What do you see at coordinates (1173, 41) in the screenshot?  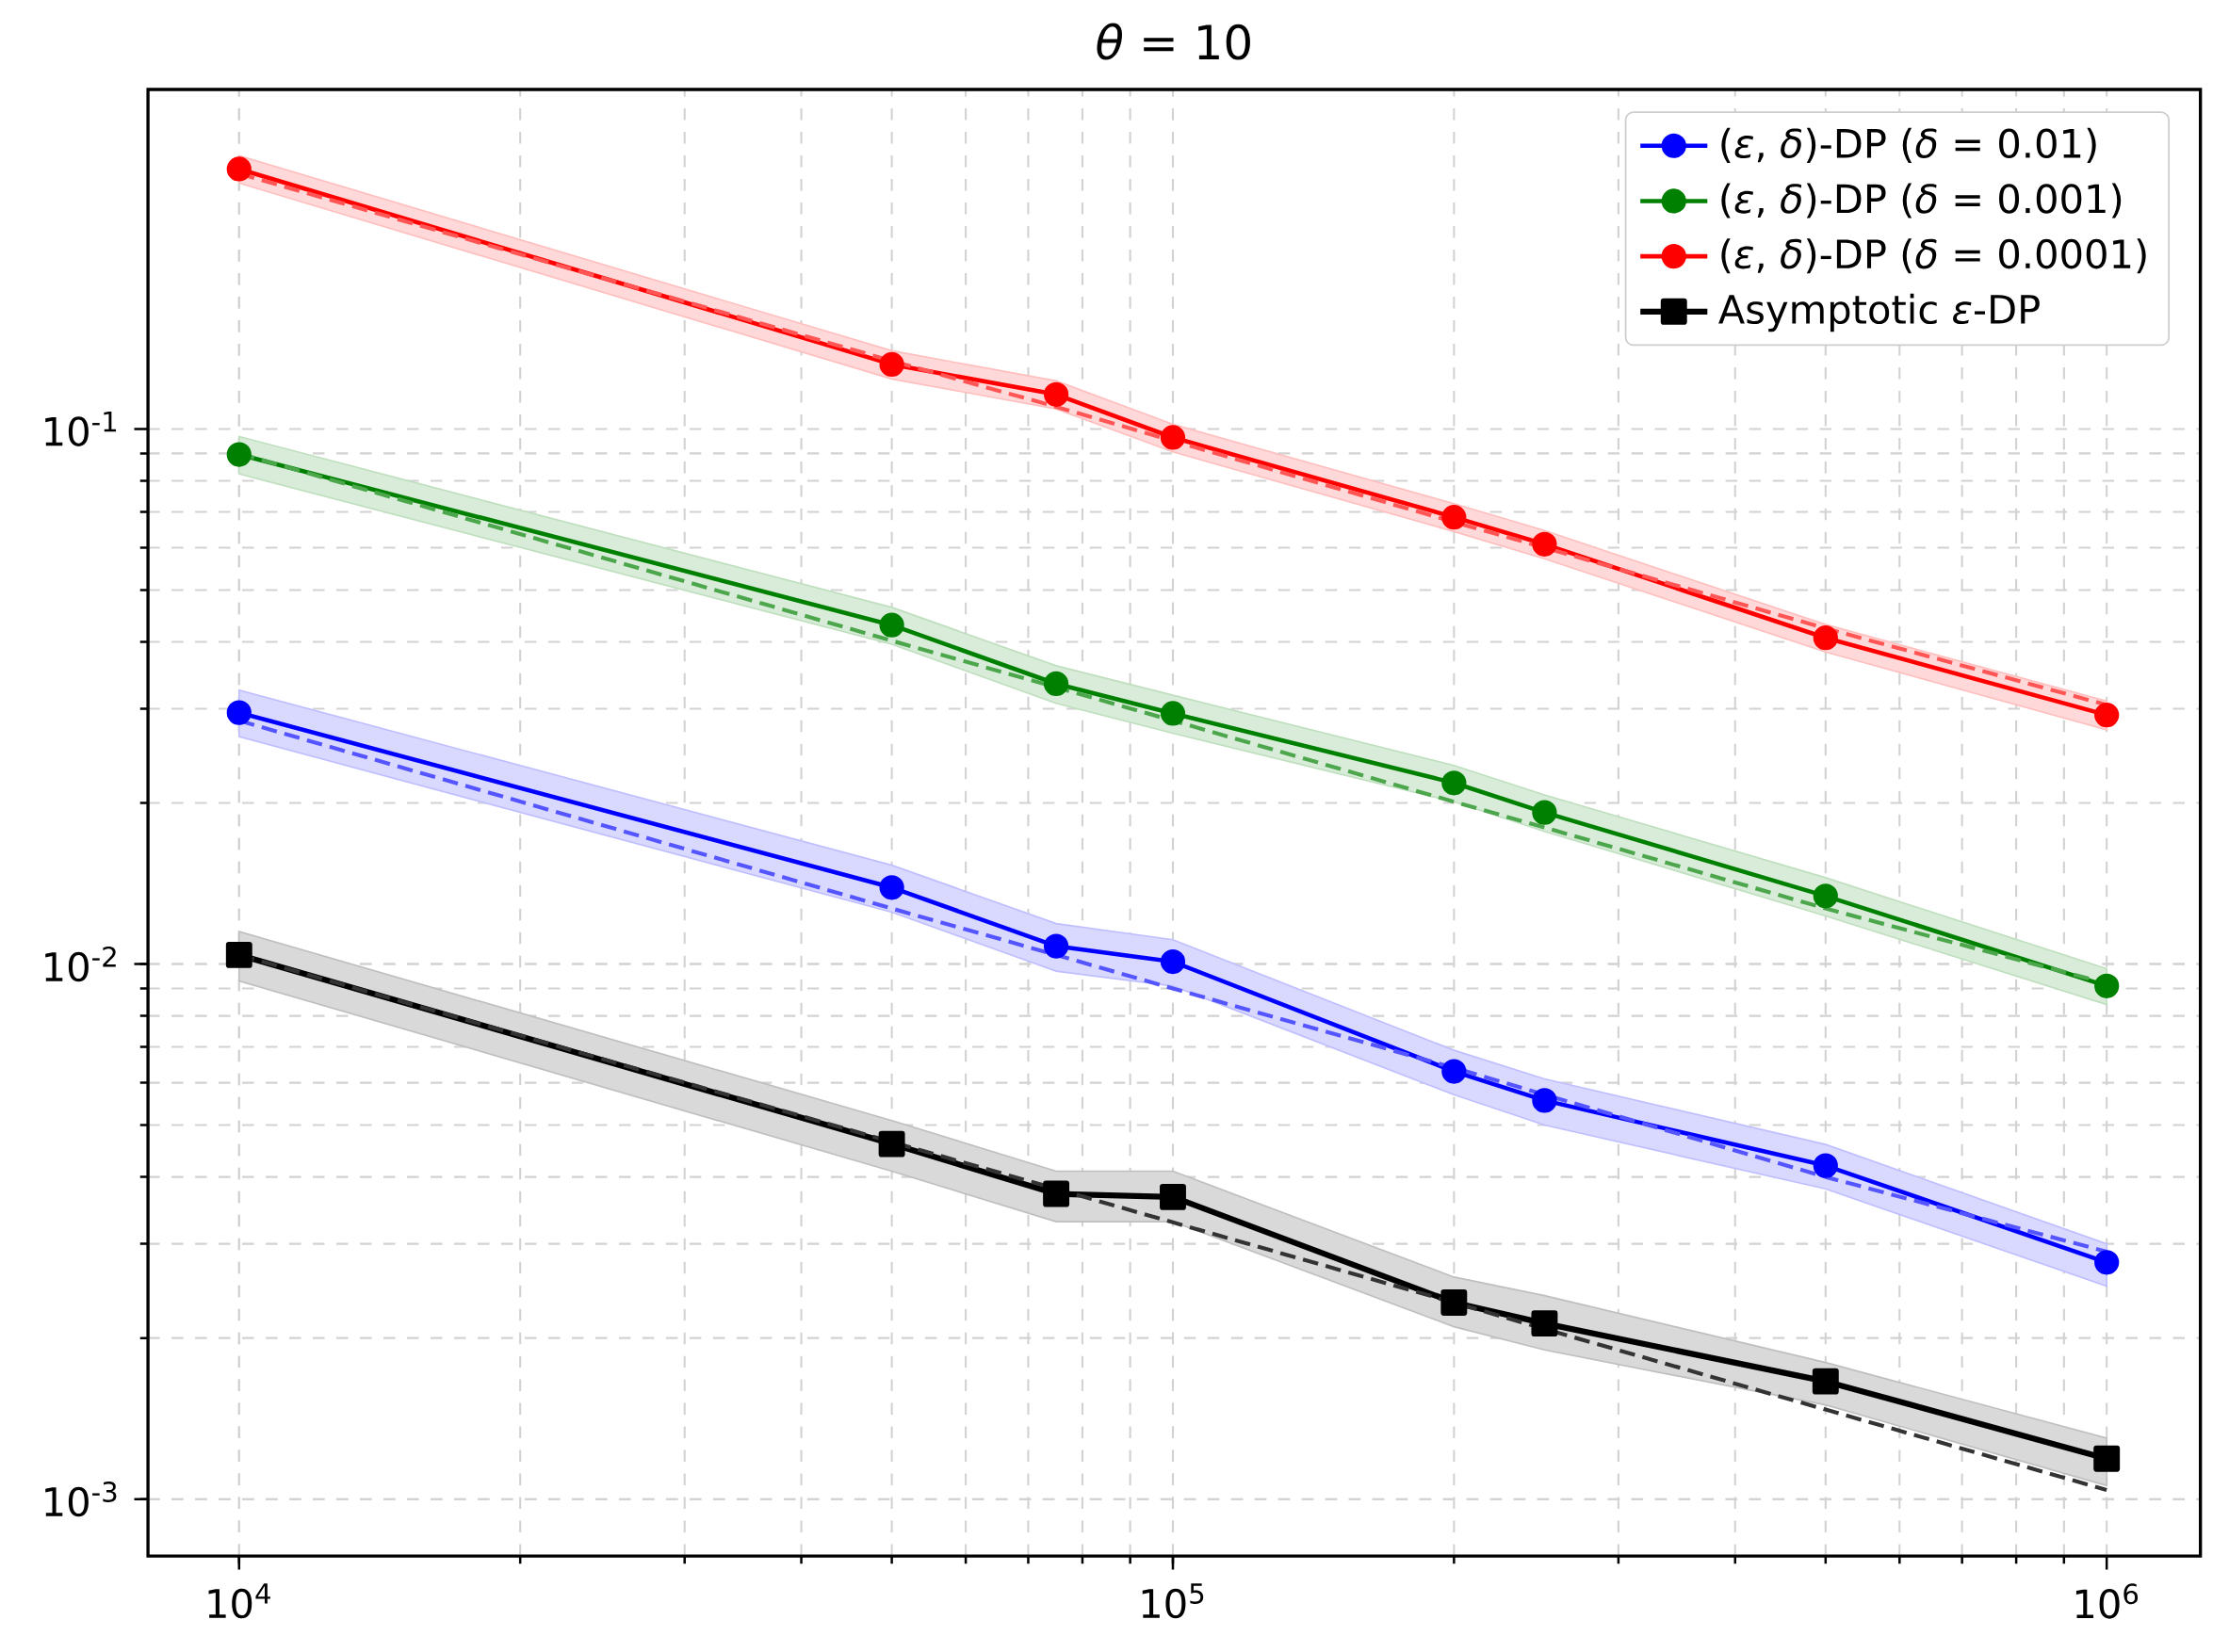 I see `chart-title: θ = 10` at bounding box center [1173, 41].